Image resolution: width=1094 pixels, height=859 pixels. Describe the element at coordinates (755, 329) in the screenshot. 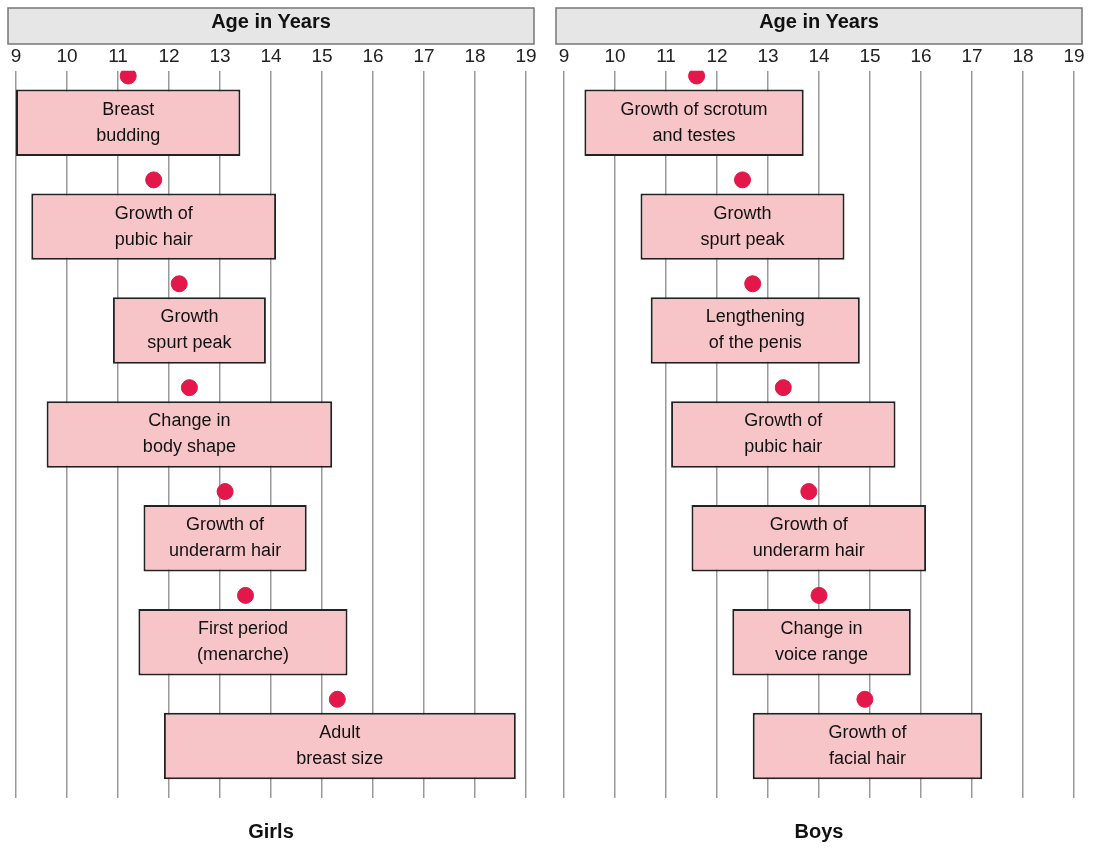

I see `category-label: Lengthening of the penis` at that location.